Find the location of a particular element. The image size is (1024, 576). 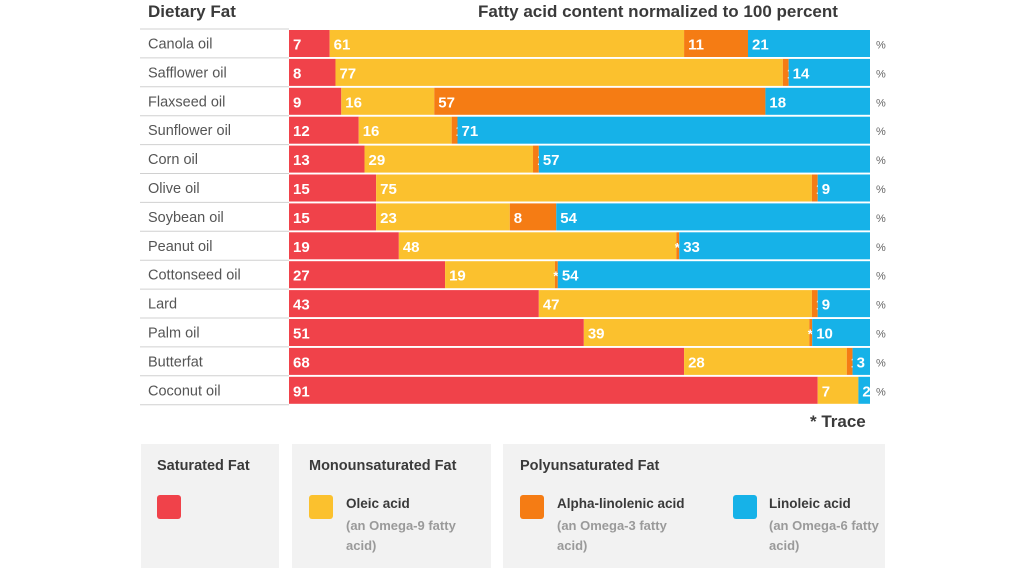

bar-corn-oil-saturated-fat is located at coordinates (327, 159).